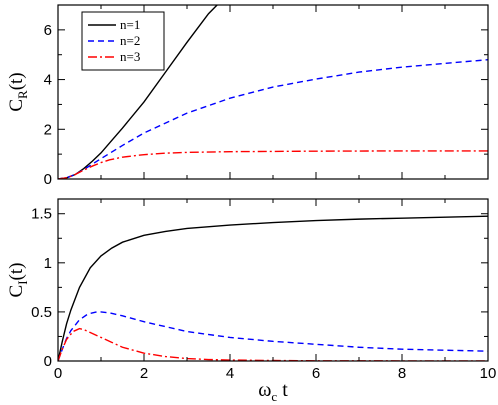 This screenshot has width=498, height=405. Describe the element at coordinates (130, 56) in the screenshot. I see `legend-label-n=3: n=3` at that location.